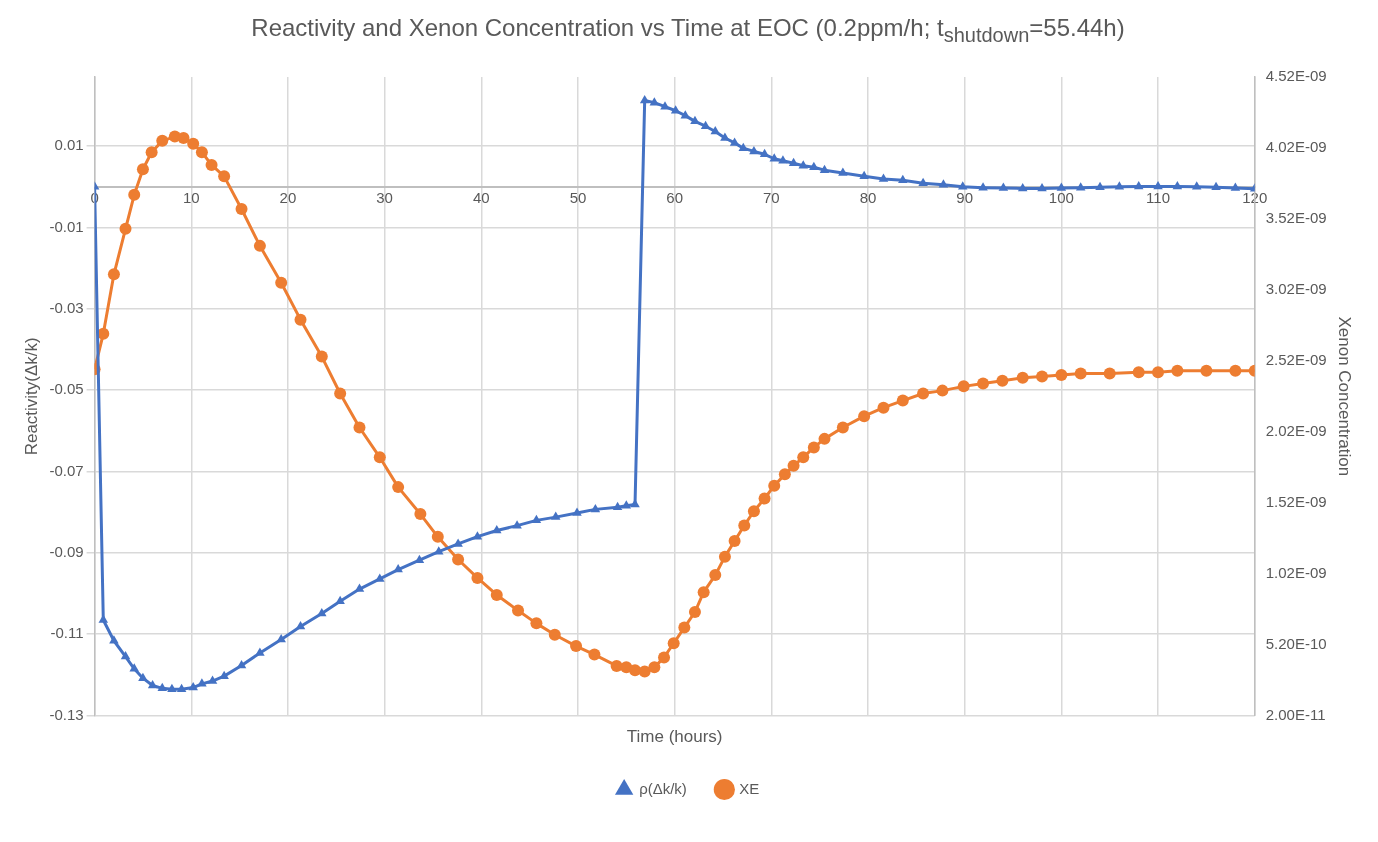 The height and width of the screenshot is (842, 1378). What do you see at coordinates (1061, 197) in the screenshot?
I see `x-tick-label: 100` at bounding box center [1061, 197].